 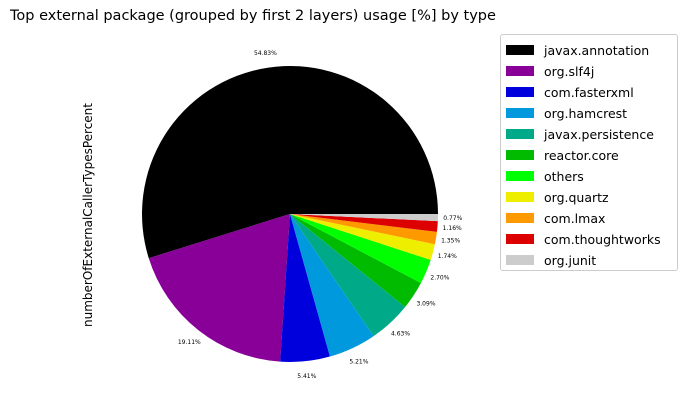 What do you see at coordinates (364, 218) in the screenshot?
I see `pie-slice-org-junit` at bounding box center [364, 218].